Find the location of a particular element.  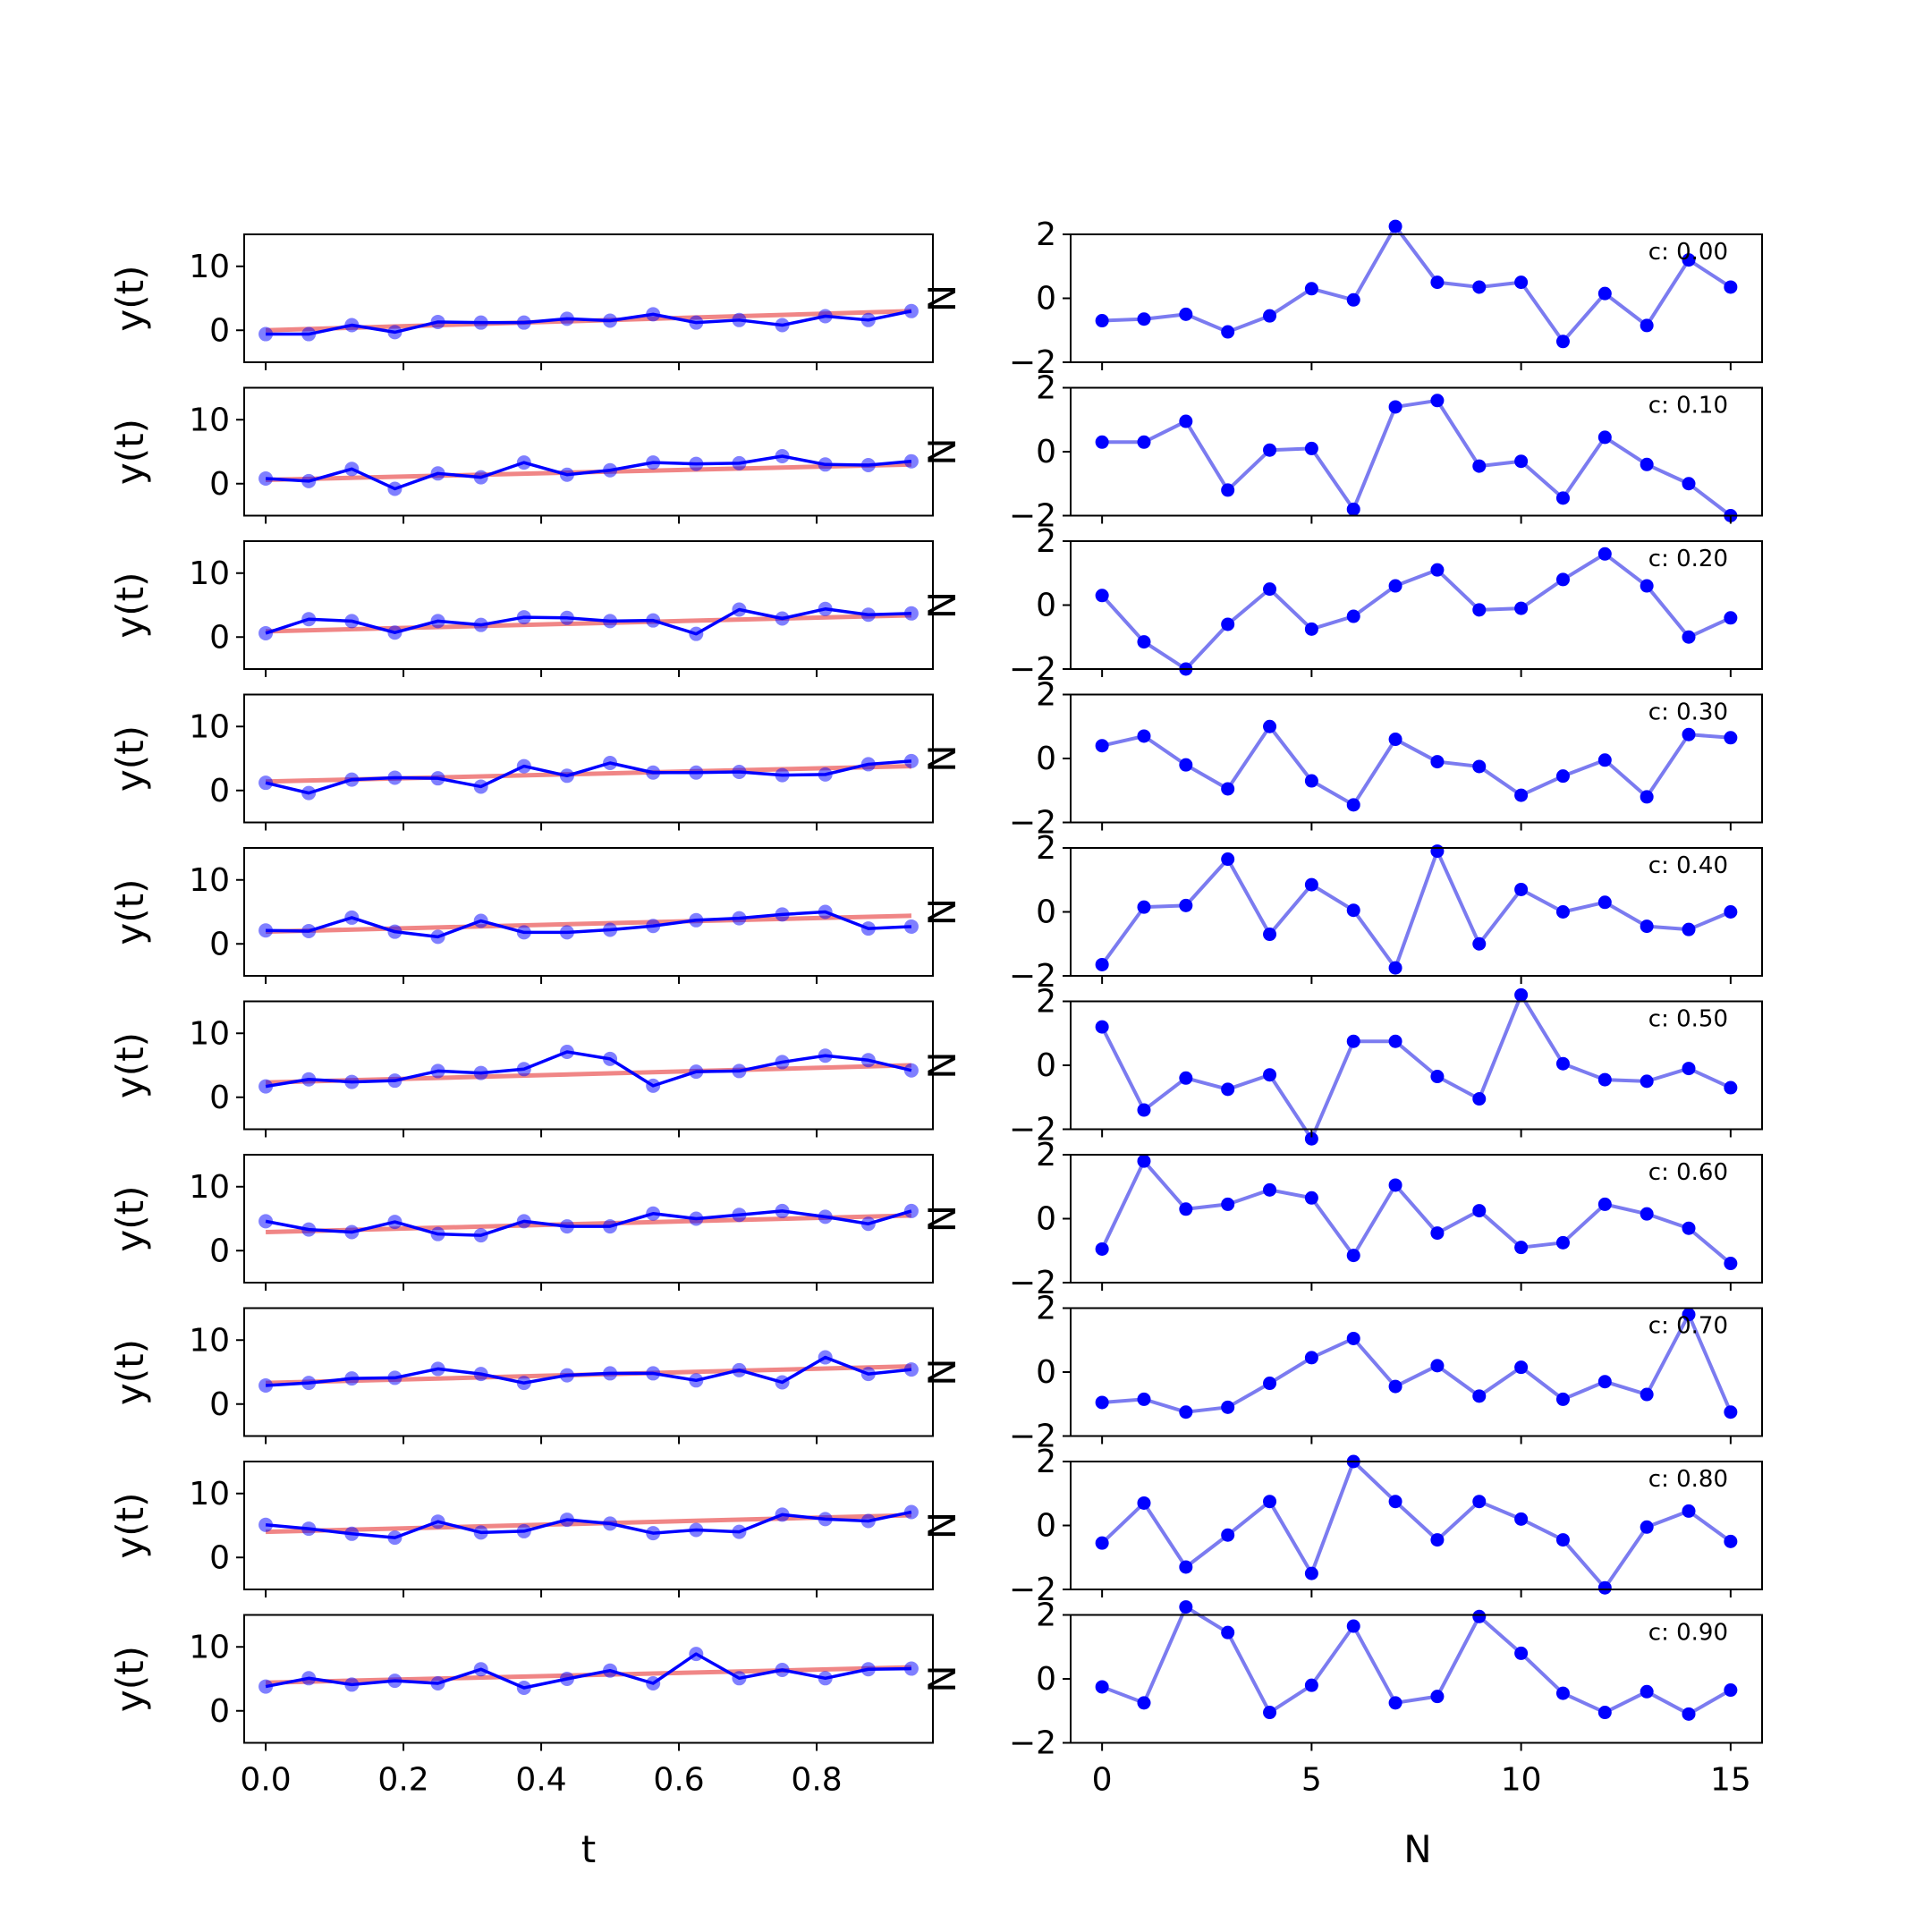

left-ytick-label-3-1: 10 is located at coordinates (209, 726).